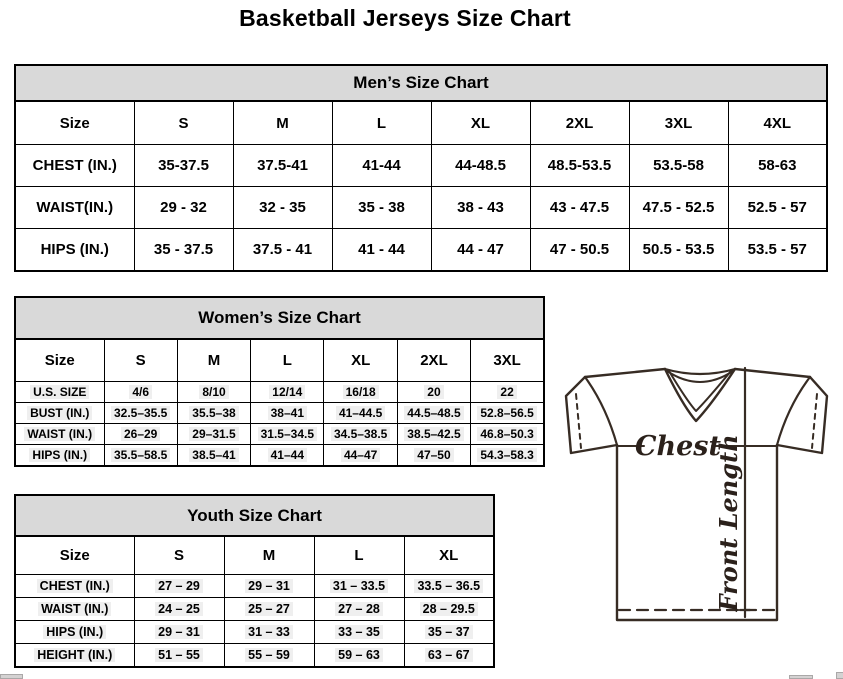 The width and height of the screenshot is (843, 679). I want to click on row-label: WAIST (IN.), so click(74, 609).